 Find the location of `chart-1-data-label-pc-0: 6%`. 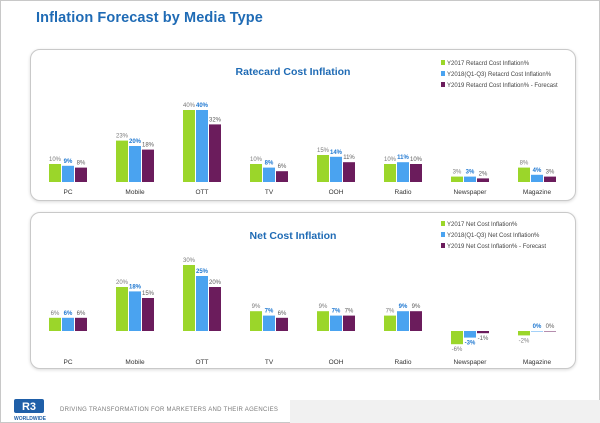

chart-1-data-label-pc-0: 6% is located at coordinates (55, 314).